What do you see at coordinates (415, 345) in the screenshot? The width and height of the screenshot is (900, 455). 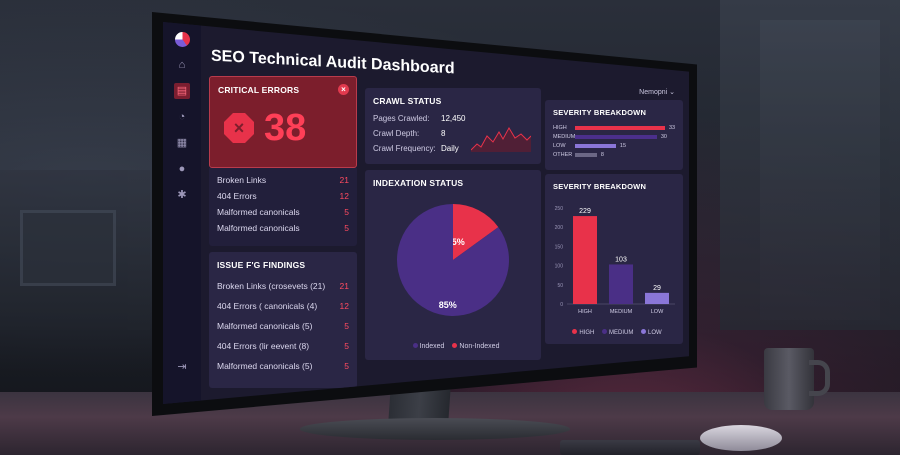 I see `legend-swatch-indexed` at bounding box center [415, 345].